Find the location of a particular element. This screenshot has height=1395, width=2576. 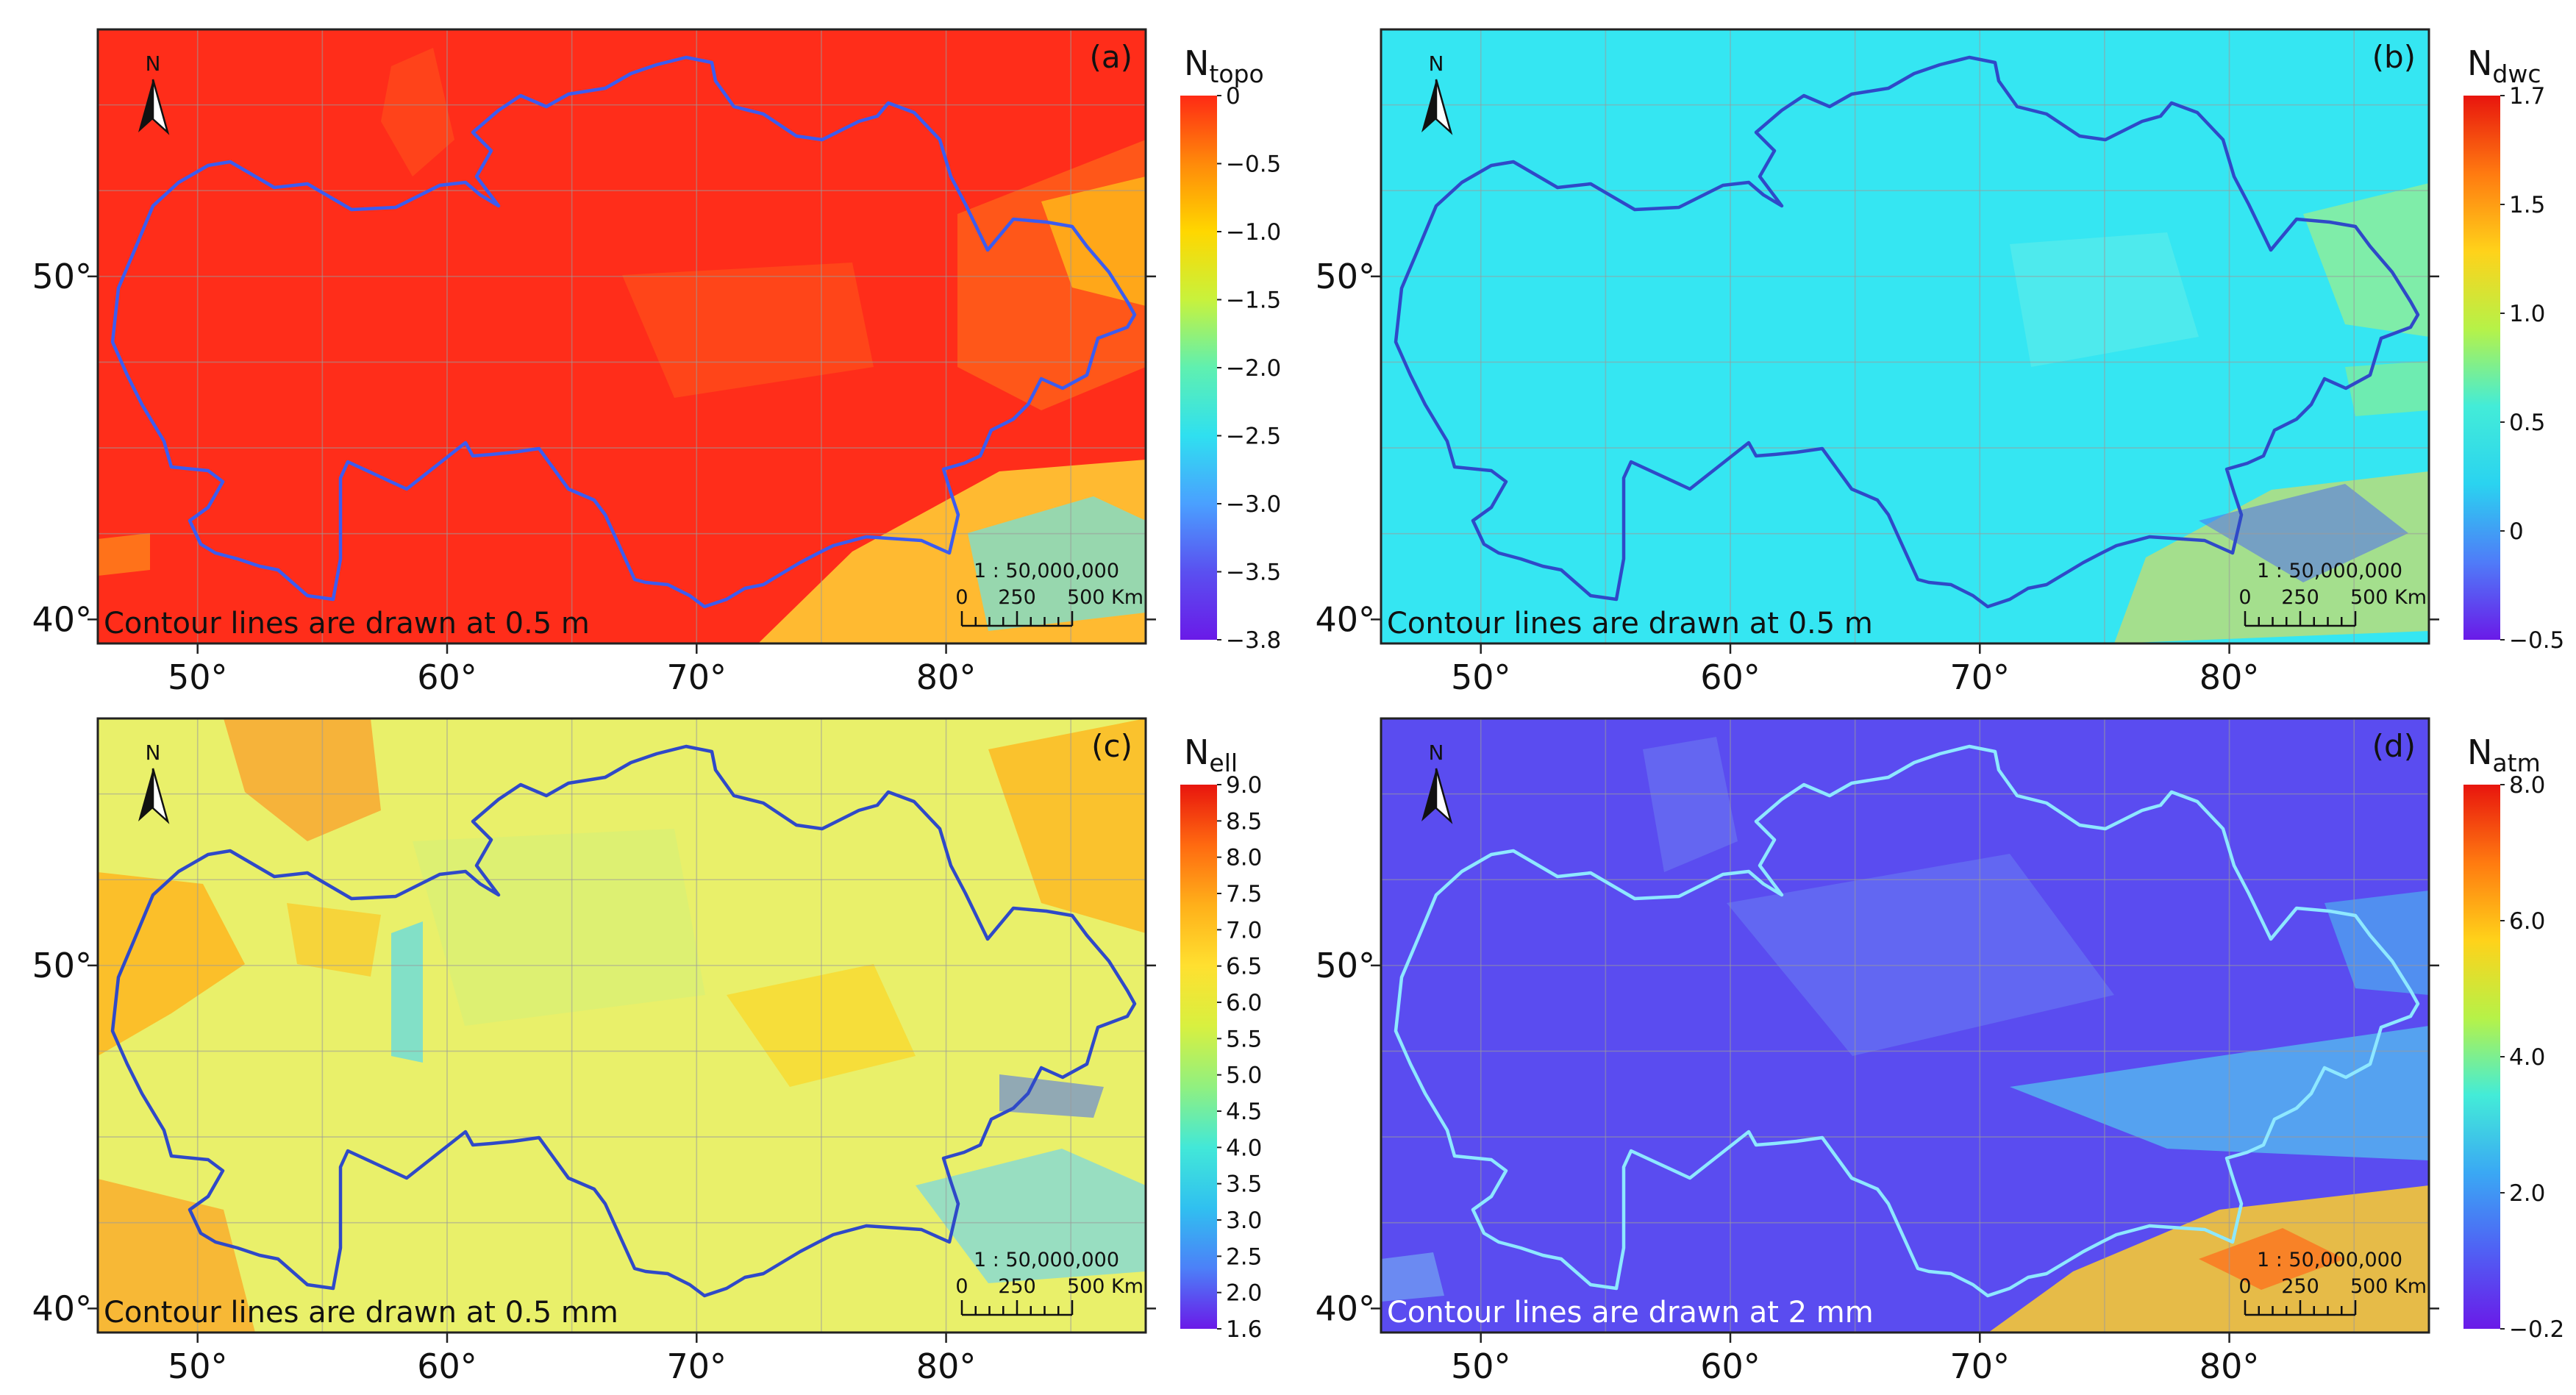

panel-label: (b) is located at coordinates (2394, 57).